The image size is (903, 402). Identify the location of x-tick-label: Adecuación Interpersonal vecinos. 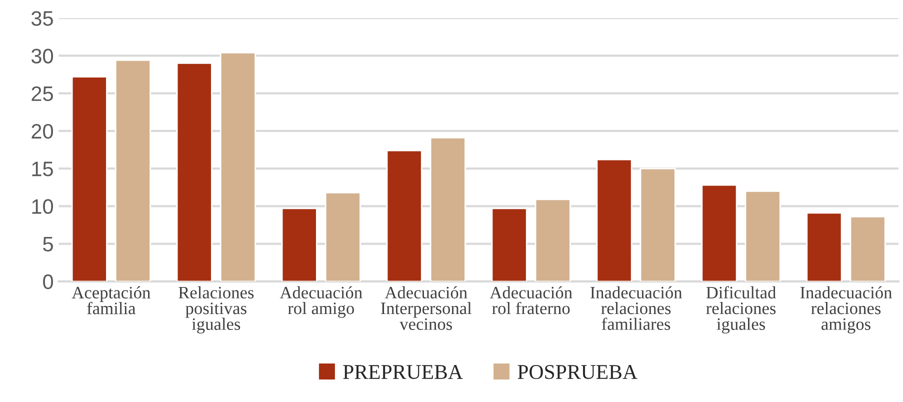
(426, 308).